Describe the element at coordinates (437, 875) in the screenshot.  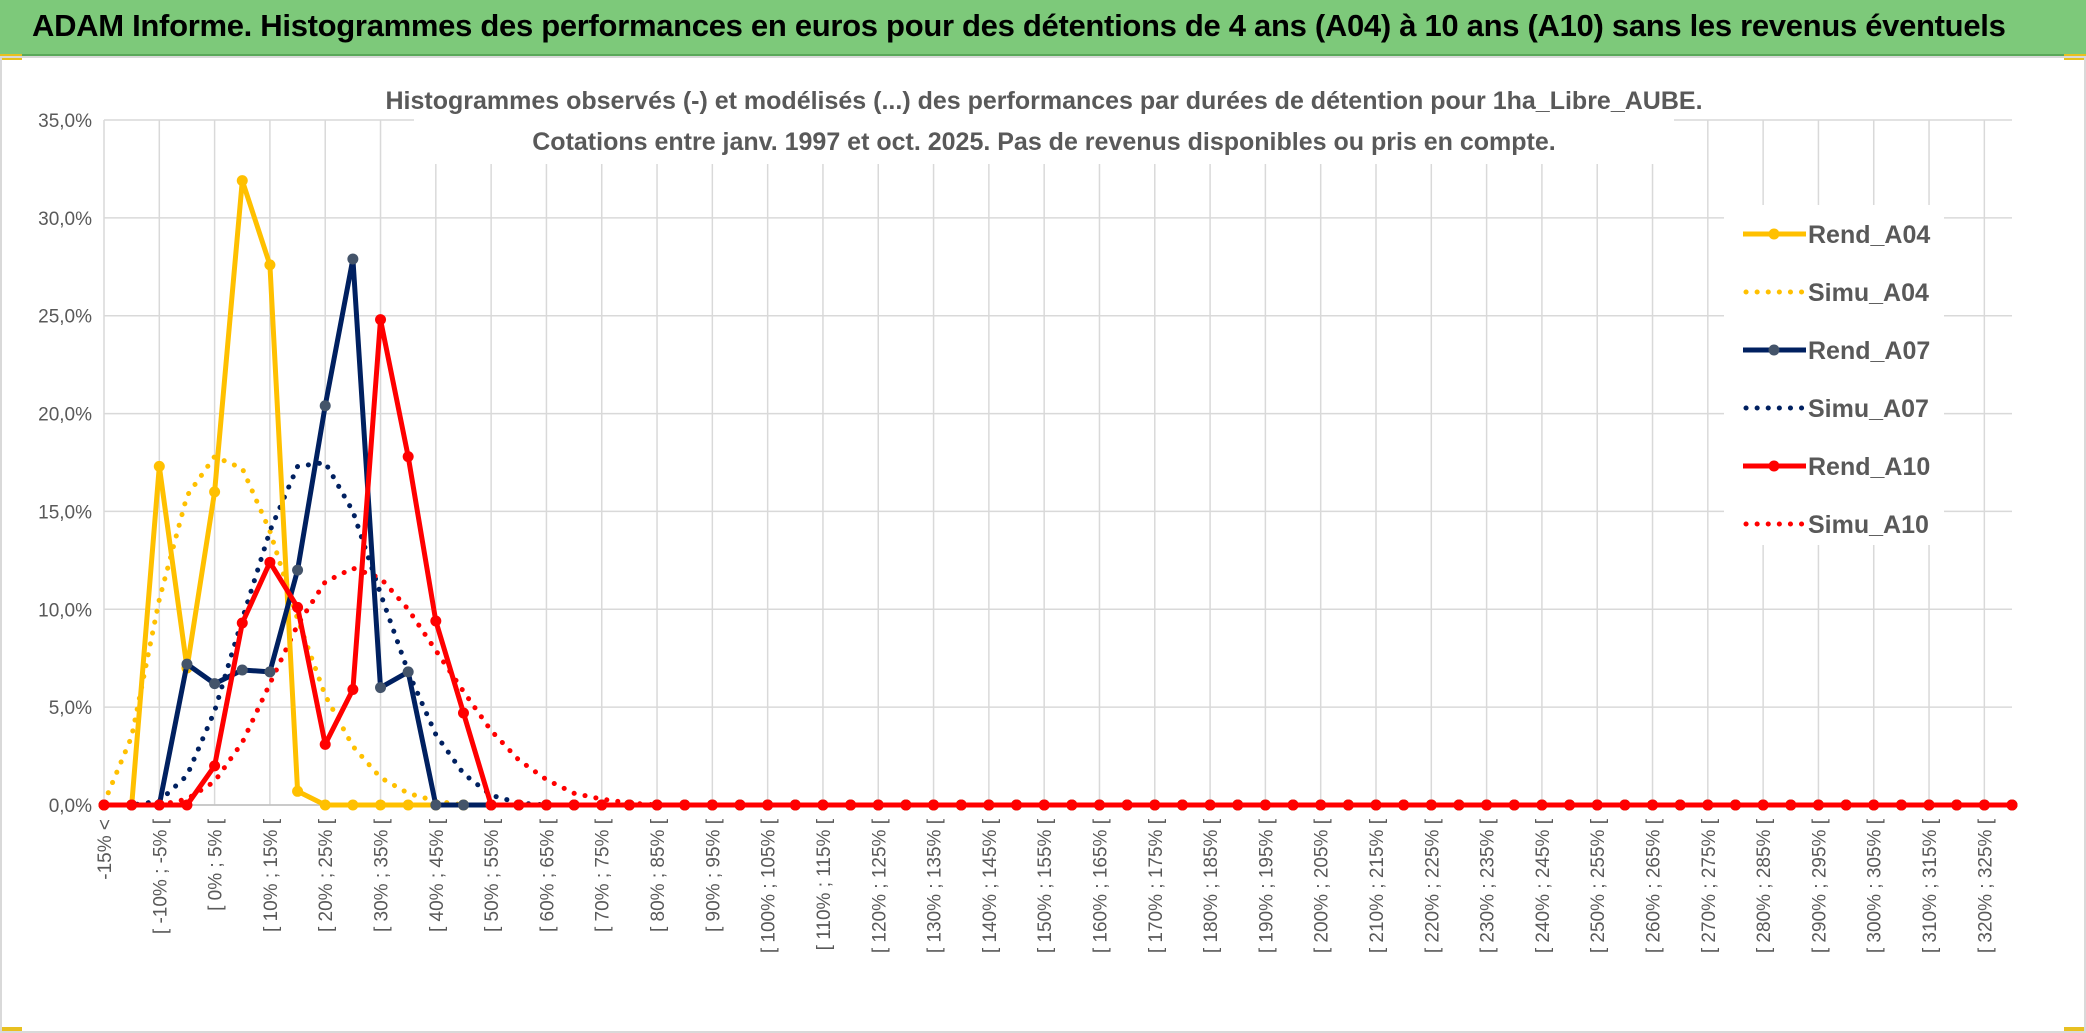
I see `x-tick-label: [ 40% ; 45% [` at that location.